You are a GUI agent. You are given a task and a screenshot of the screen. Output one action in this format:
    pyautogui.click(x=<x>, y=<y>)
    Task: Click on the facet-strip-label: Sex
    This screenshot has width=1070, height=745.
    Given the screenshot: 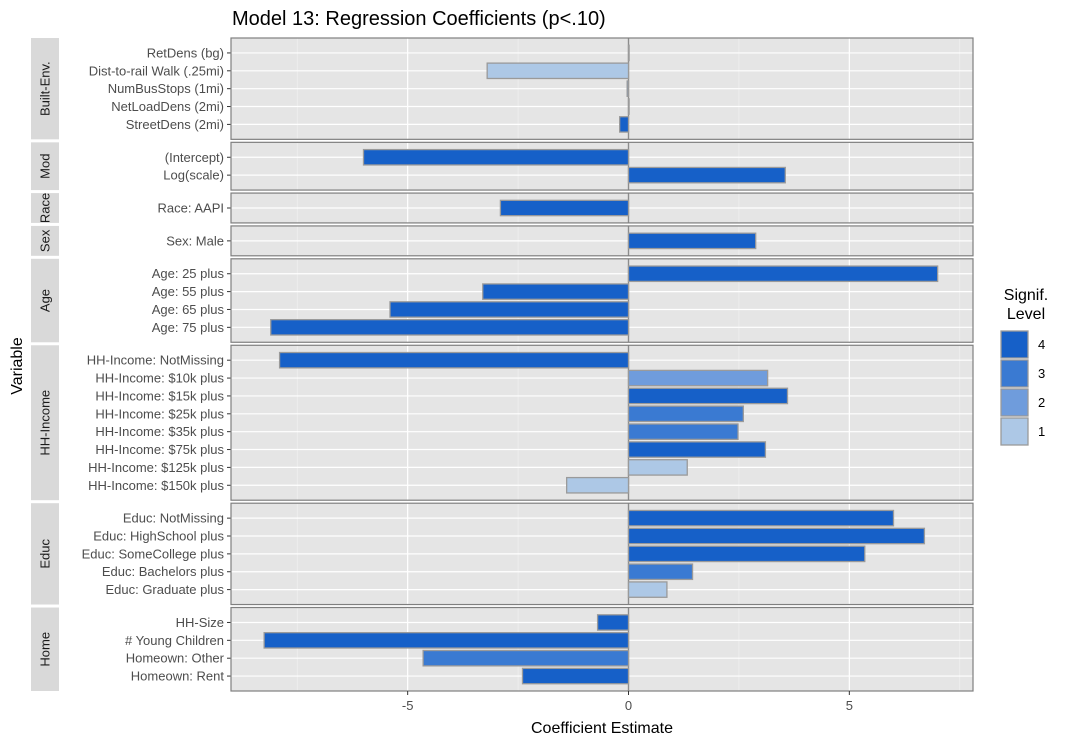 What is the action you would take?
    pyautogui.click(x=45, y=240)
    